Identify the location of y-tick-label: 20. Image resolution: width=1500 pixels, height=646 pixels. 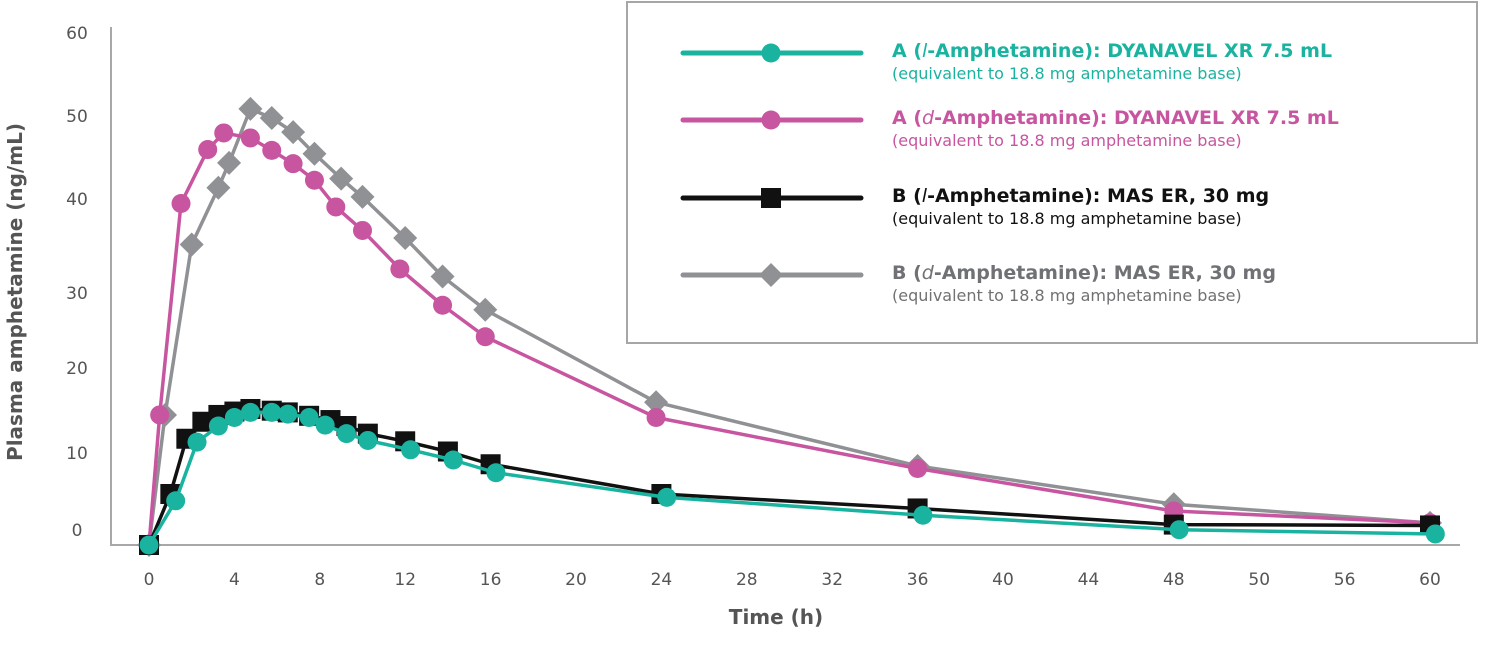
(77, 369).